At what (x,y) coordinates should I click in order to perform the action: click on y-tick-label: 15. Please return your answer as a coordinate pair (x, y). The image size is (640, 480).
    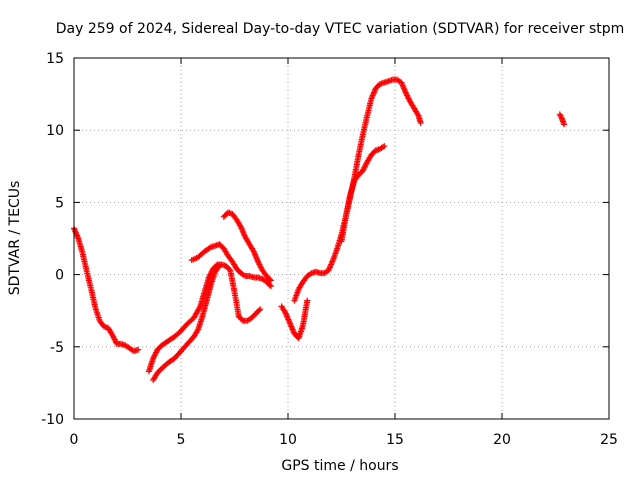
    Looking at the image, I should click on (55, 59).